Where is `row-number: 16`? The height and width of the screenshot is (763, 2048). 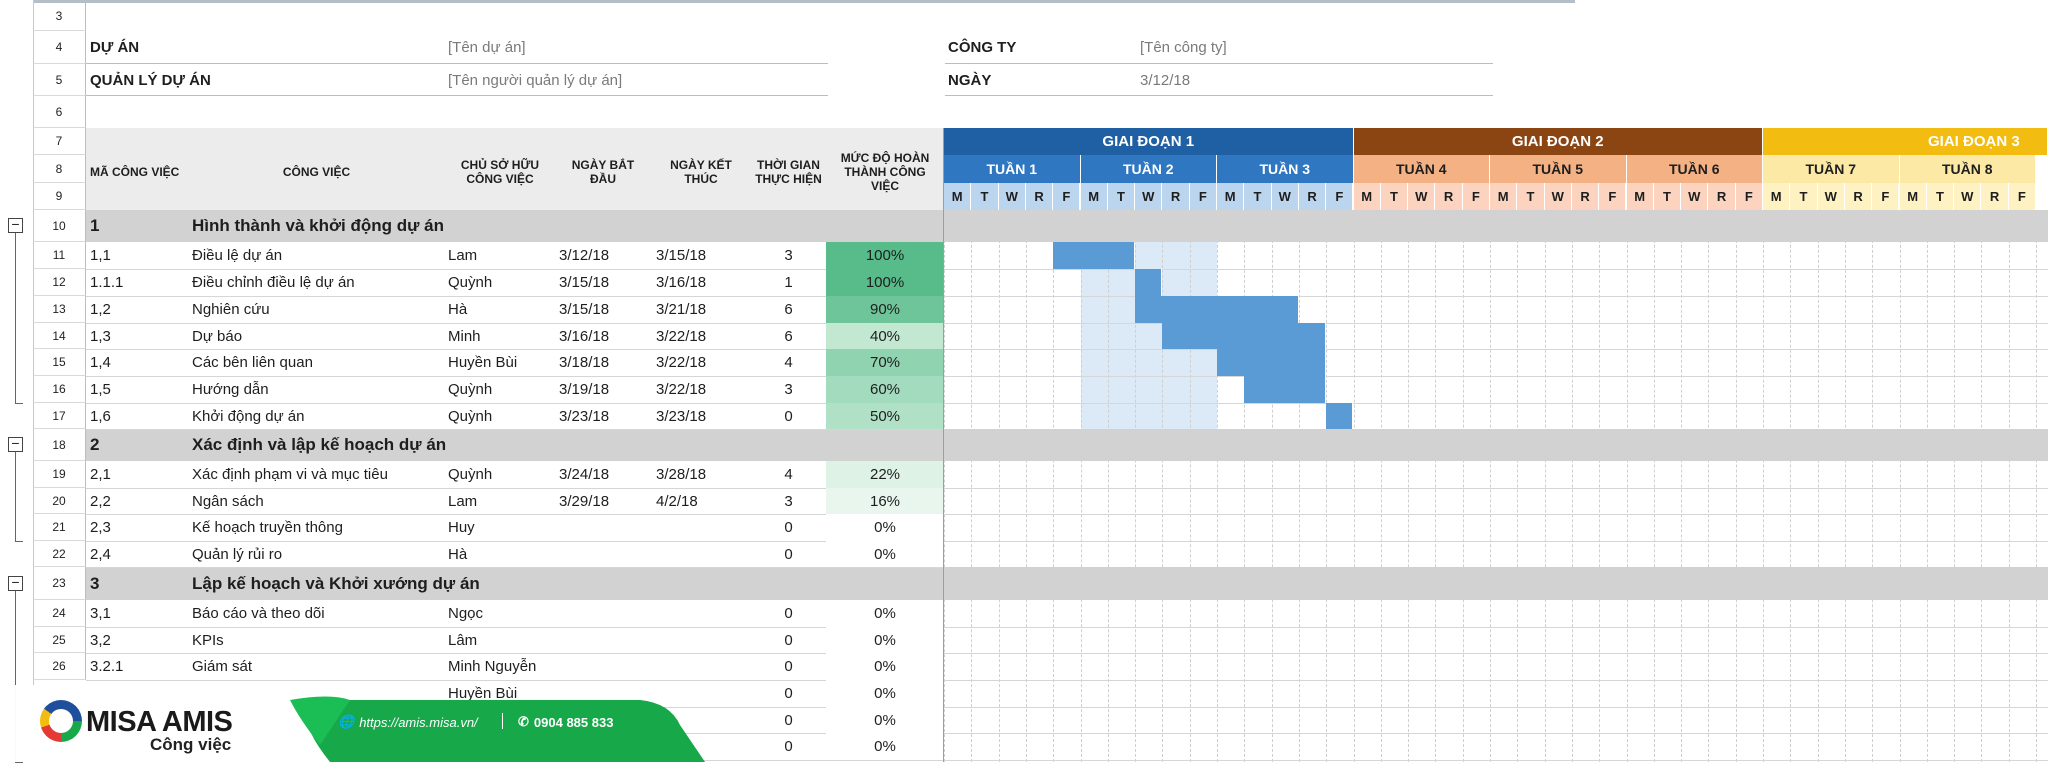 row-number: 16 is located at coordinates (59, 389).